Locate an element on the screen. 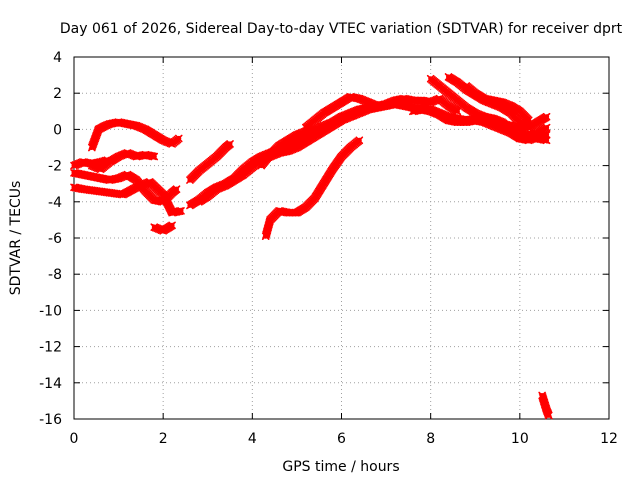 The width and height of the screenshot is (640, 480). y-tick-label: -14 is located at coordinates (50, 384).